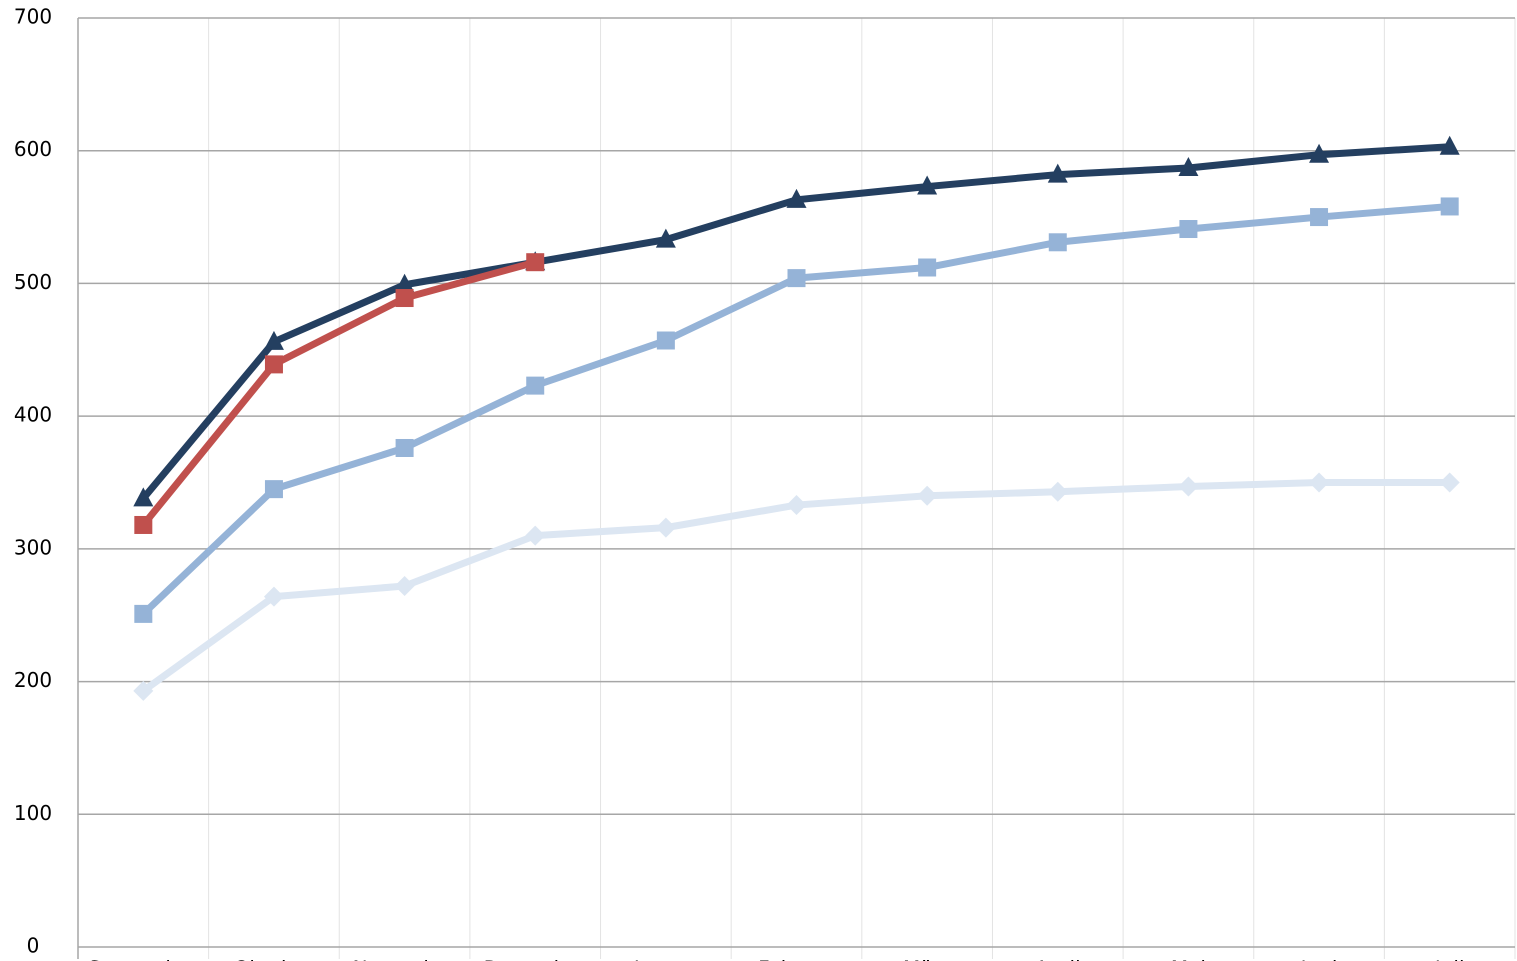  Describe the element at coordinates (33, 415) in the screenshot. I see `y-tick-label: 400` at that location.